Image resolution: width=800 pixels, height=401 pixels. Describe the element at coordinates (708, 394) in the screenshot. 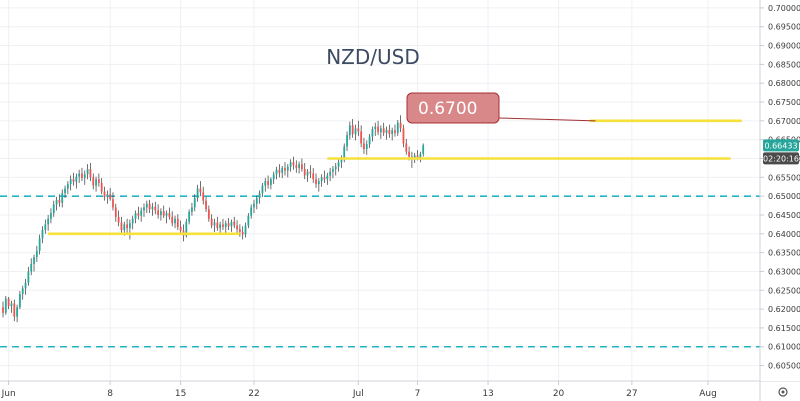

I see `x-tick-label: Aug` at that location.